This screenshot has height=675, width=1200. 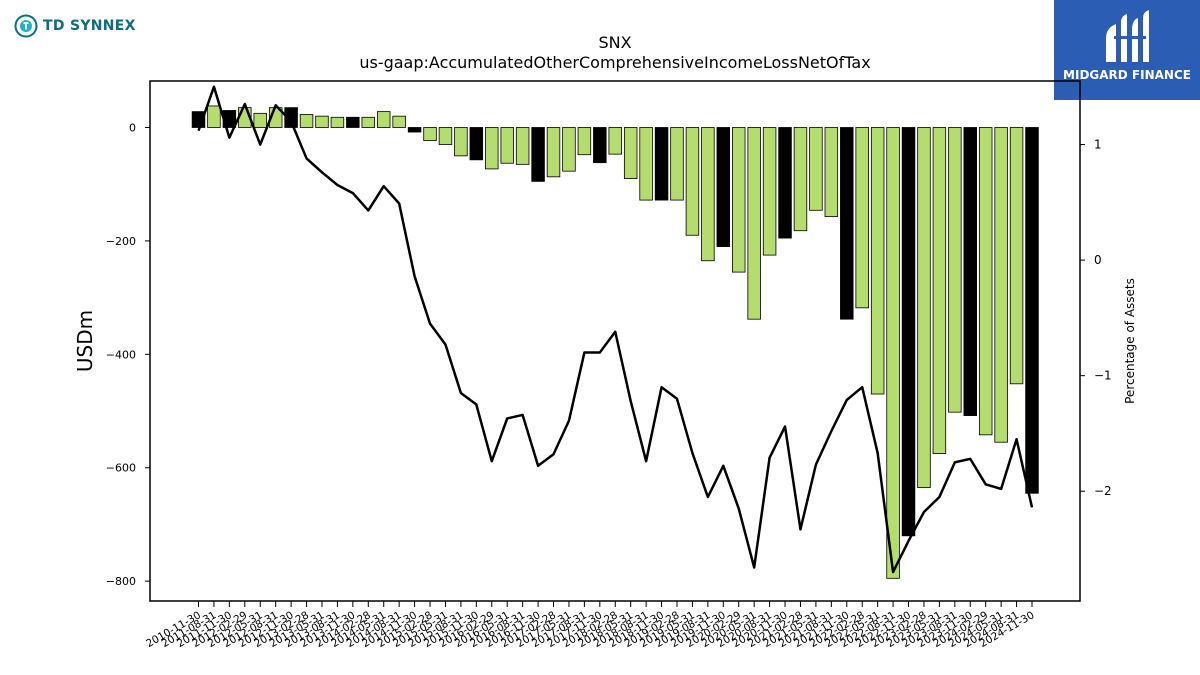 What do you see at coordinates (1130, 341) in the screenshot?
I see `y2-axis-label: Percentage of Assets` at bounding box center [1130, 341].